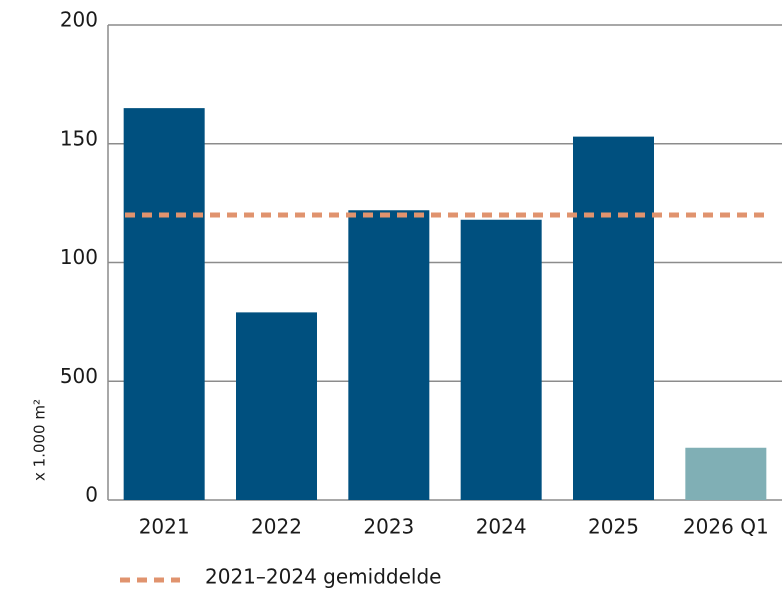 The width and height of the screenshot is (782, 596). Describe the element at coordinates (726, 527) in the screenshot. I see `x-tick-label: 2026 Q1` at that location.